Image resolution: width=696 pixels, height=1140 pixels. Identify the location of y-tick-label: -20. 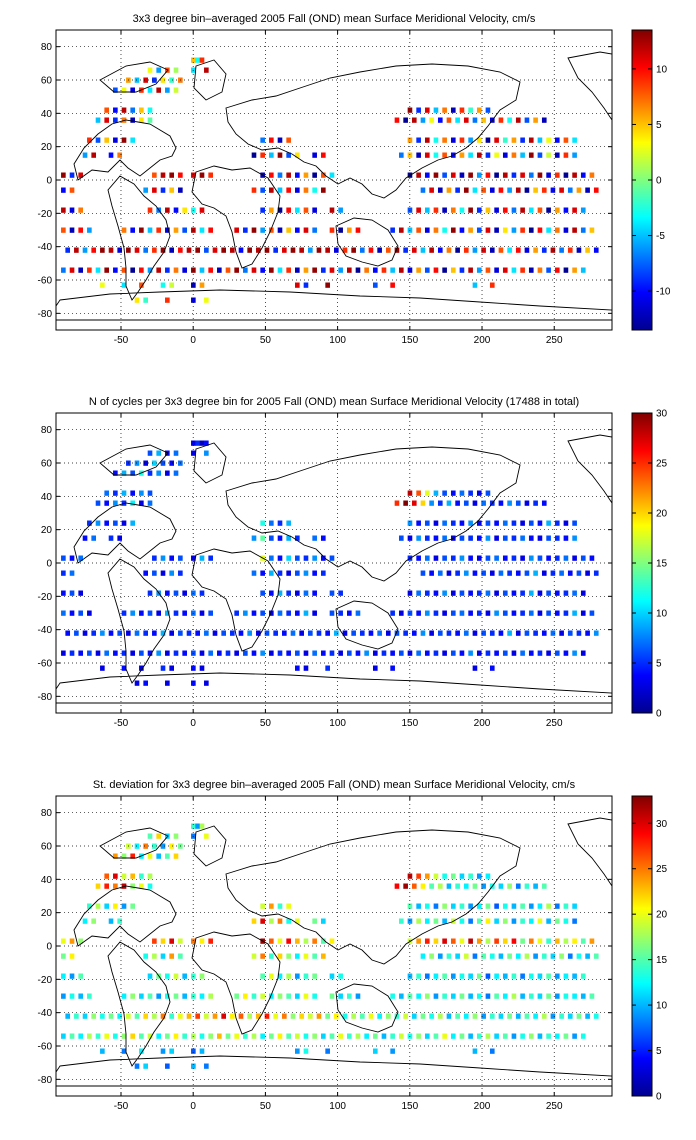
(45, 980).